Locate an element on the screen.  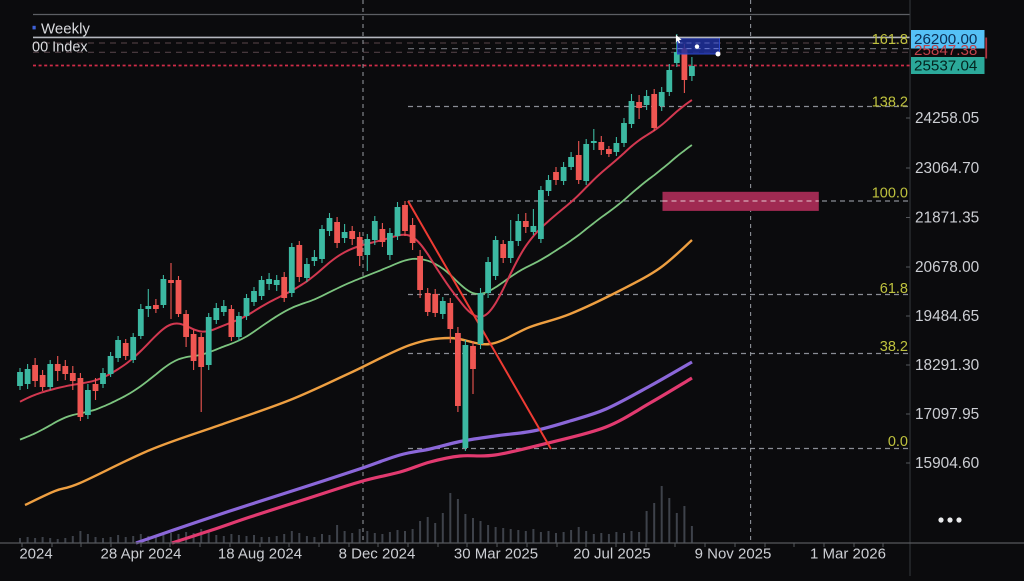
svg-text: 15904.60 is located at coordinates (947, 463).